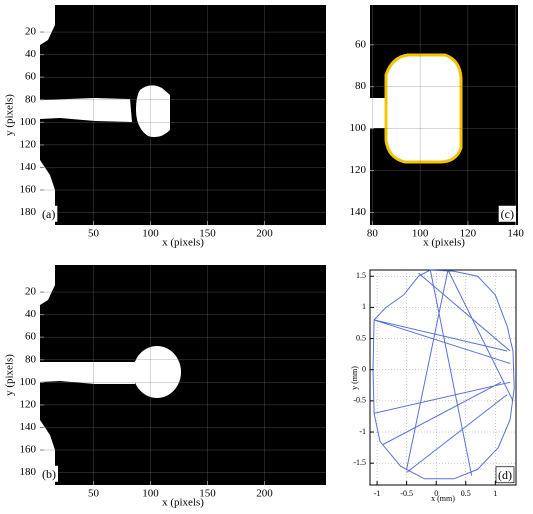 Image resolution: width=533 pixels, height=514 pixels. I want to click on panel-label: (b), so click(49, 474).